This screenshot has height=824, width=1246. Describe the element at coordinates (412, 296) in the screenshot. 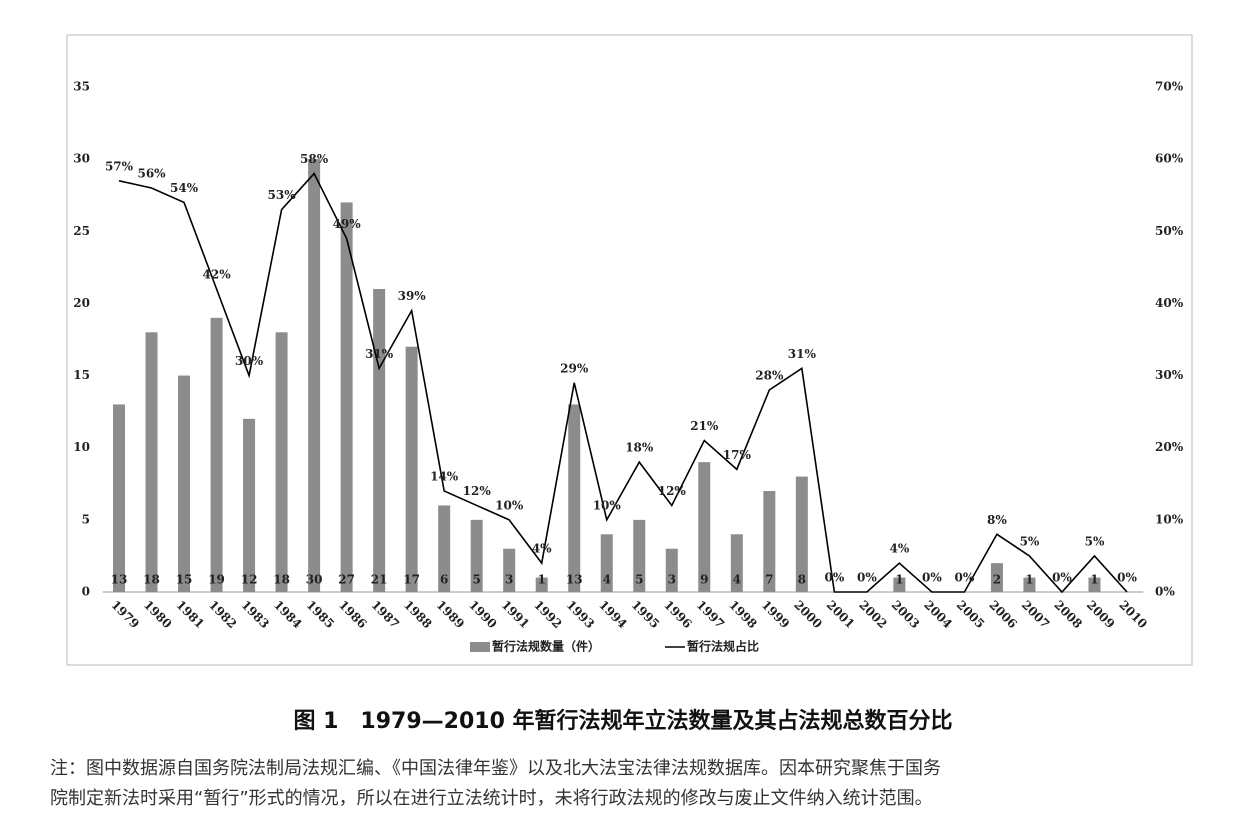

I see `line-value-label: 39%` at that location.